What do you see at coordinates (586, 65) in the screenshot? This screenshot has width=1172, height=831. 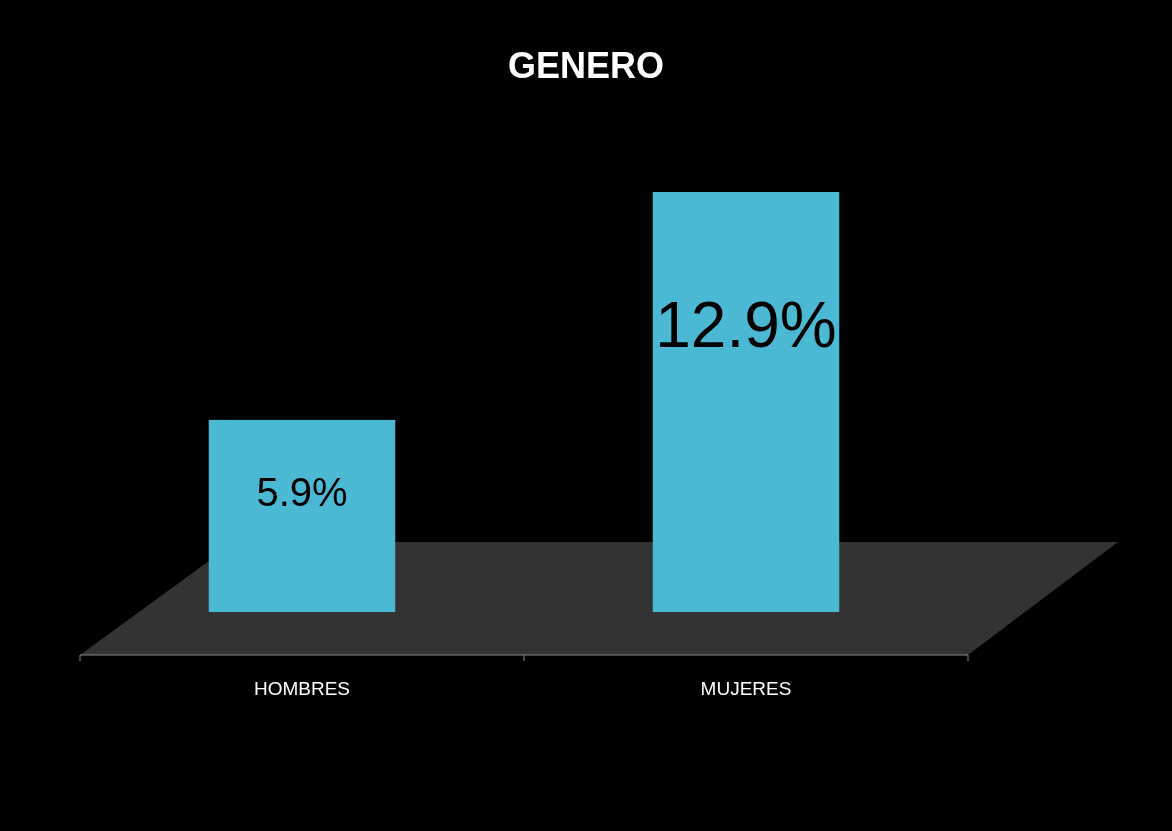 I see `chart-title: GENERO` at bounding box center [586, 65].